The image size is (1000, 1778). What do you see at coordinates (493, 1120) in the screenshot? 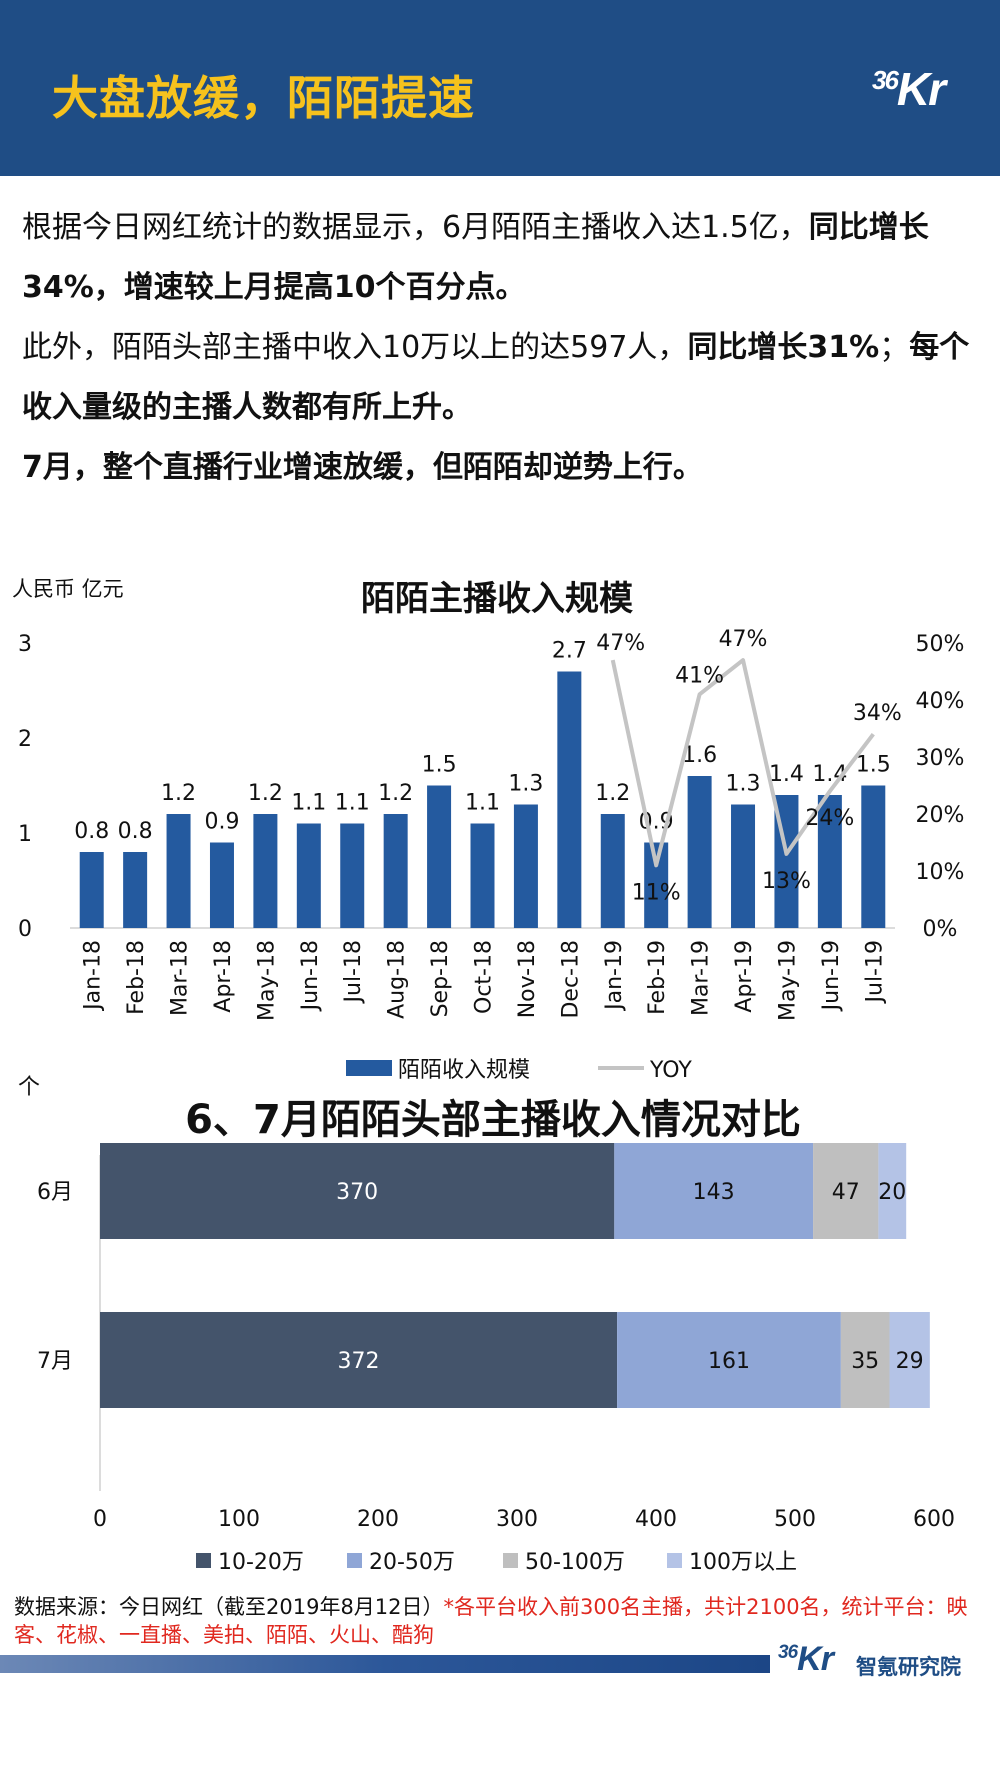
I see `chart-title: 6、7月陌陌头部主播收入情况对比` at bounding box center [493, 1120].